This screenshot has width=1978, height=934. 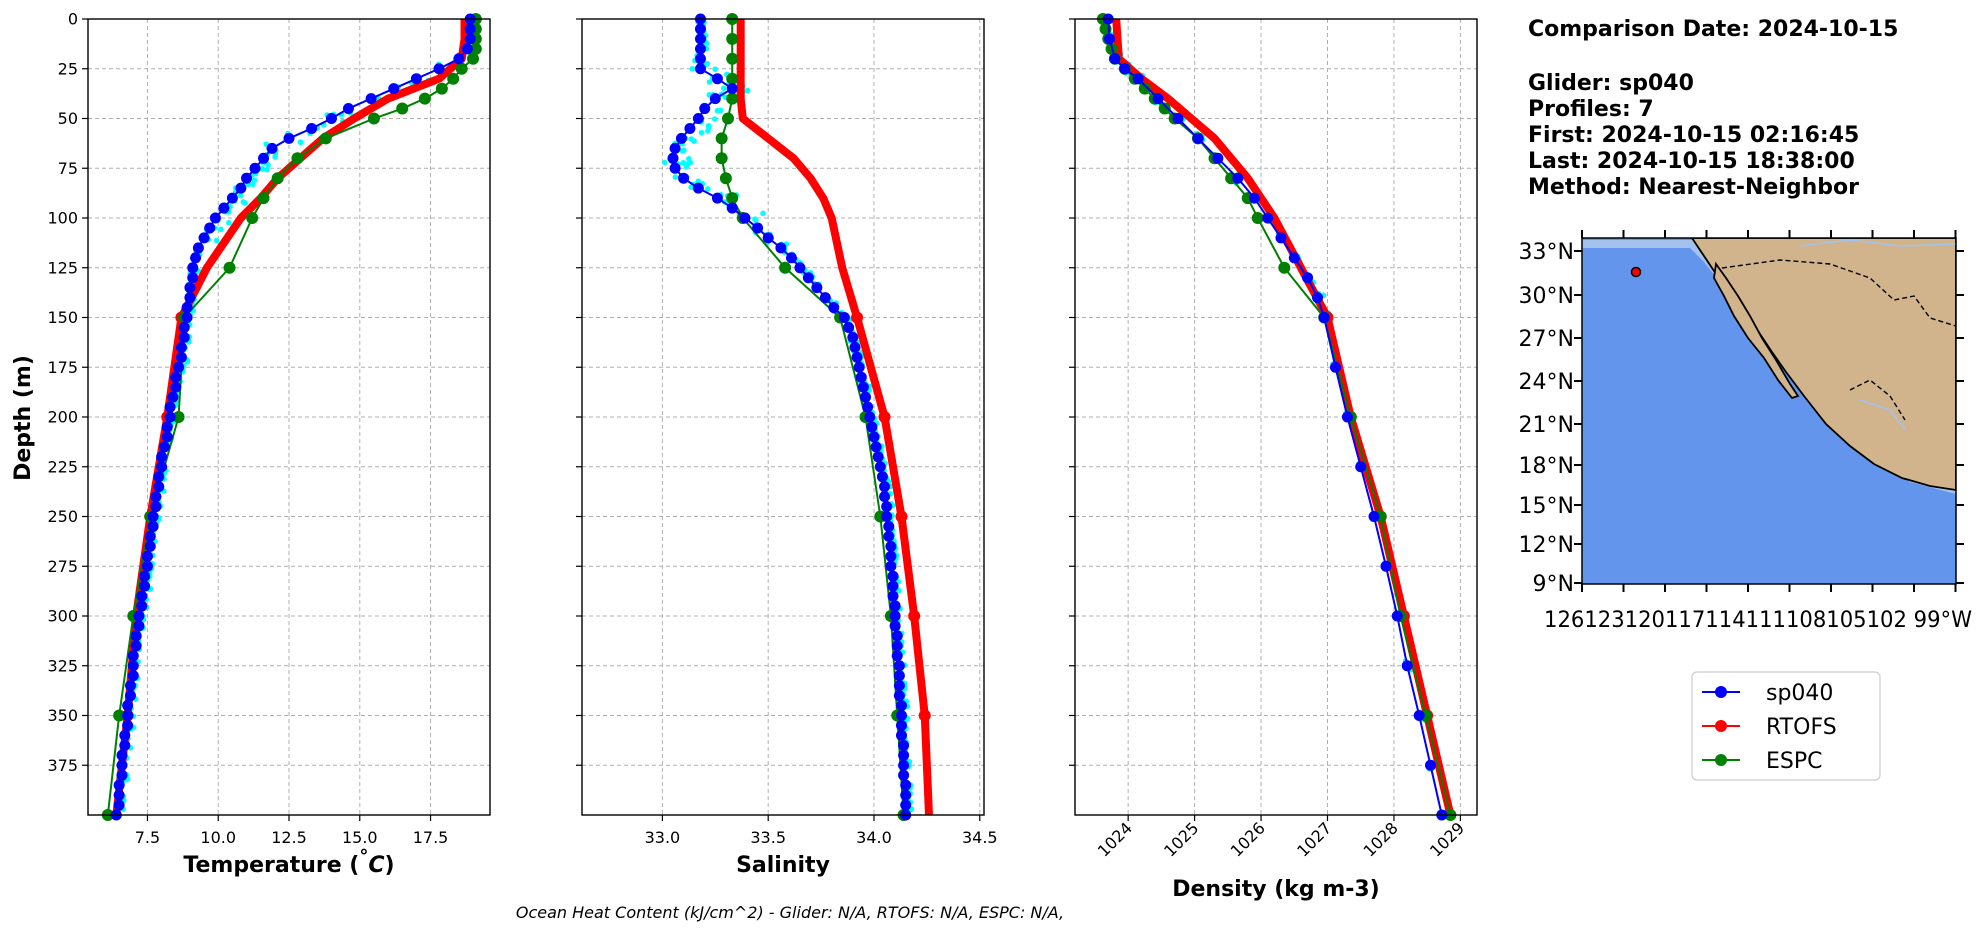 I want to click on series-rtofs-salinity, so click(x=834, y=417).